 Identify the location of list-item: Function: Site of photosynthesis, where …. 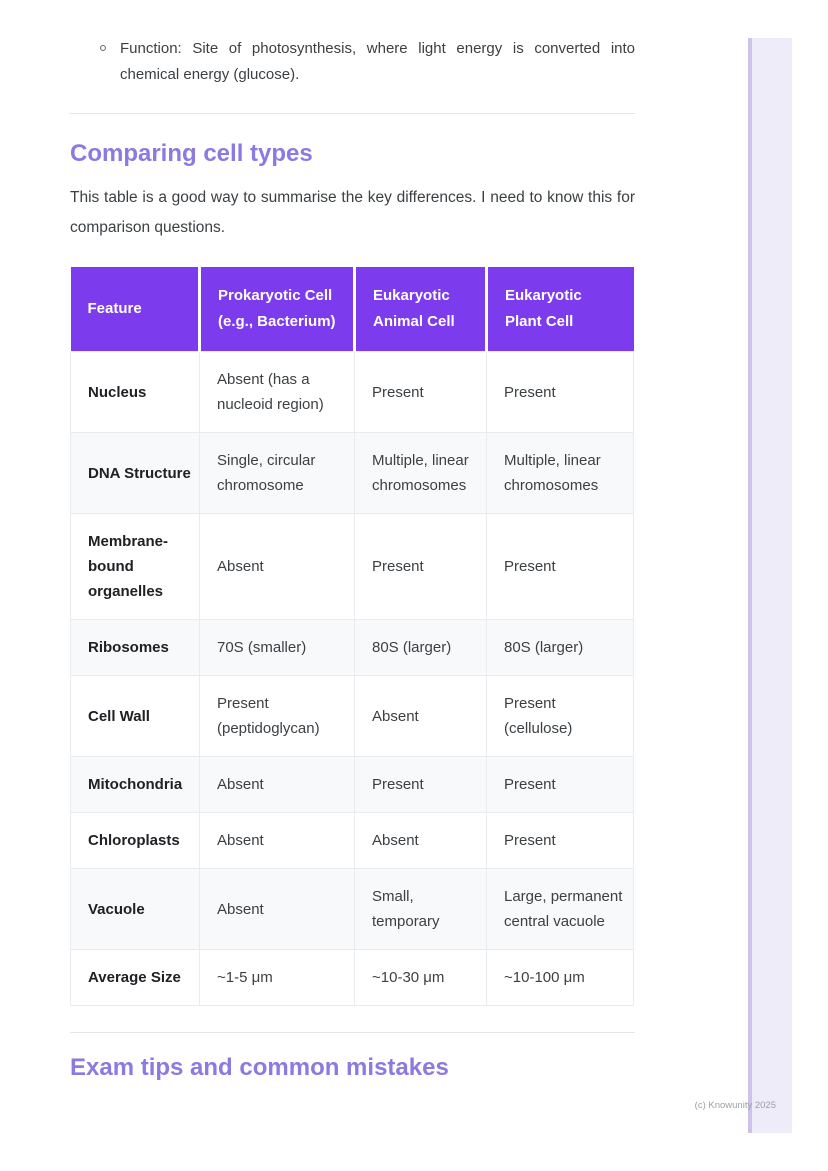
(352, 62).